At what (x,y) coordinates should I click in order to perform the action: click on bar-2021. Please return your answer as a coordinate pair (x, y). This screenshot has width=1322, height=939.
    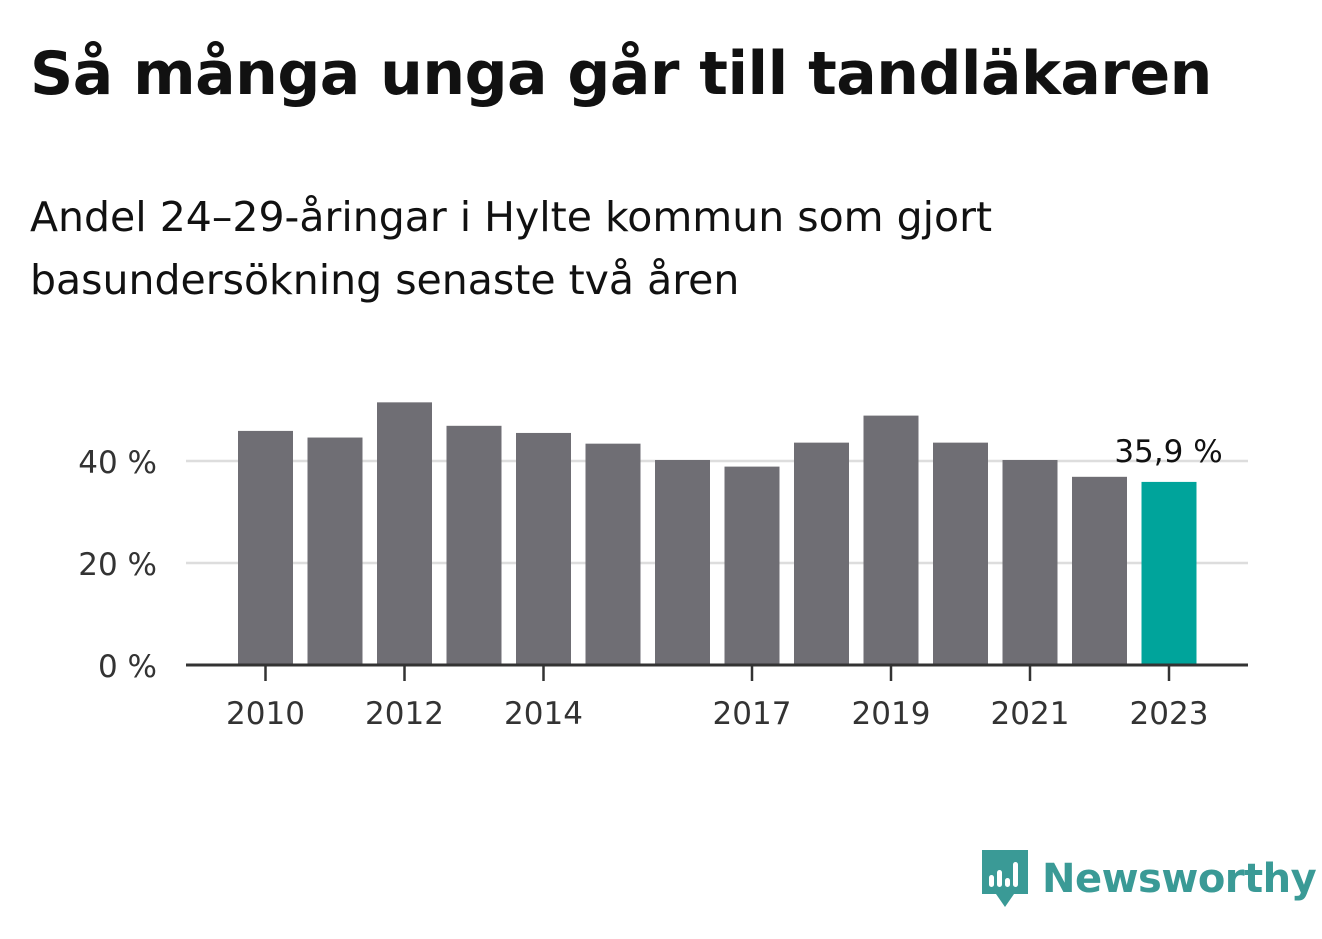
    Looking at the image, I should click on (1030, 562).